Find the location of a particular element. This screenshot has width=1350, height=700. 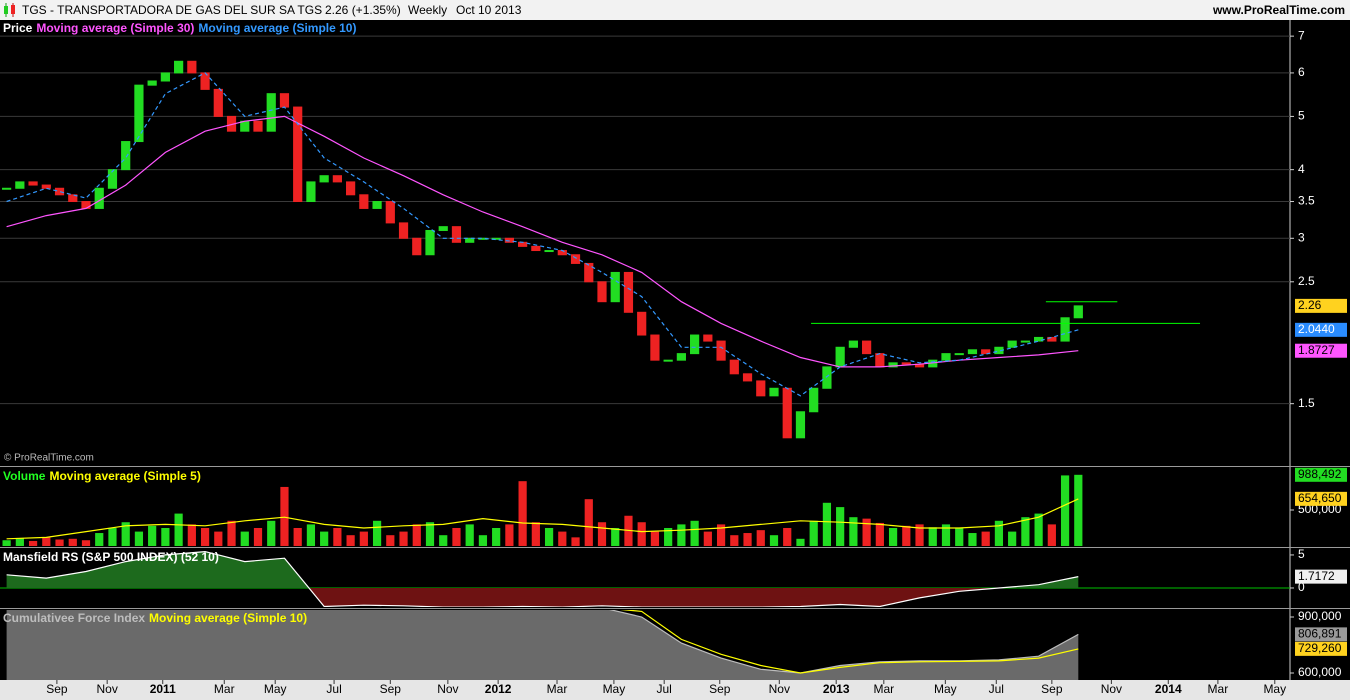

x-tick-label: Nov is located at coordinates (779, 689).